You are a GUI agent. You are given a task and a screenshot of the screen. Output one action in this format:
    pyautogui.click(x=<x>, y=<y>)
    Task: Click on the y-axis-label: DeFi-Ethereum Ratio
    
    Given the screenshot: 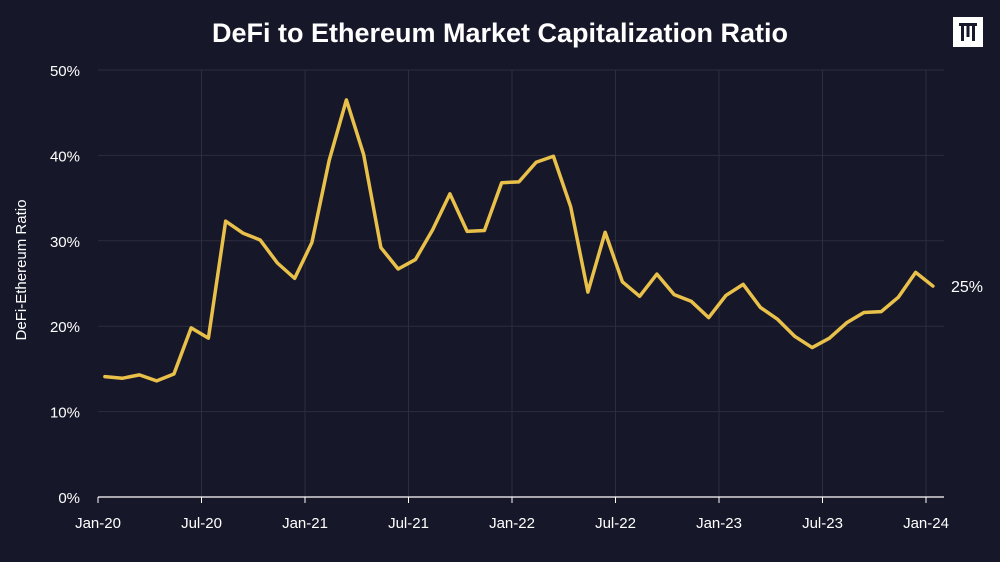 What is the action you would take?
    pyautogui.click(x=21, y=270)
    